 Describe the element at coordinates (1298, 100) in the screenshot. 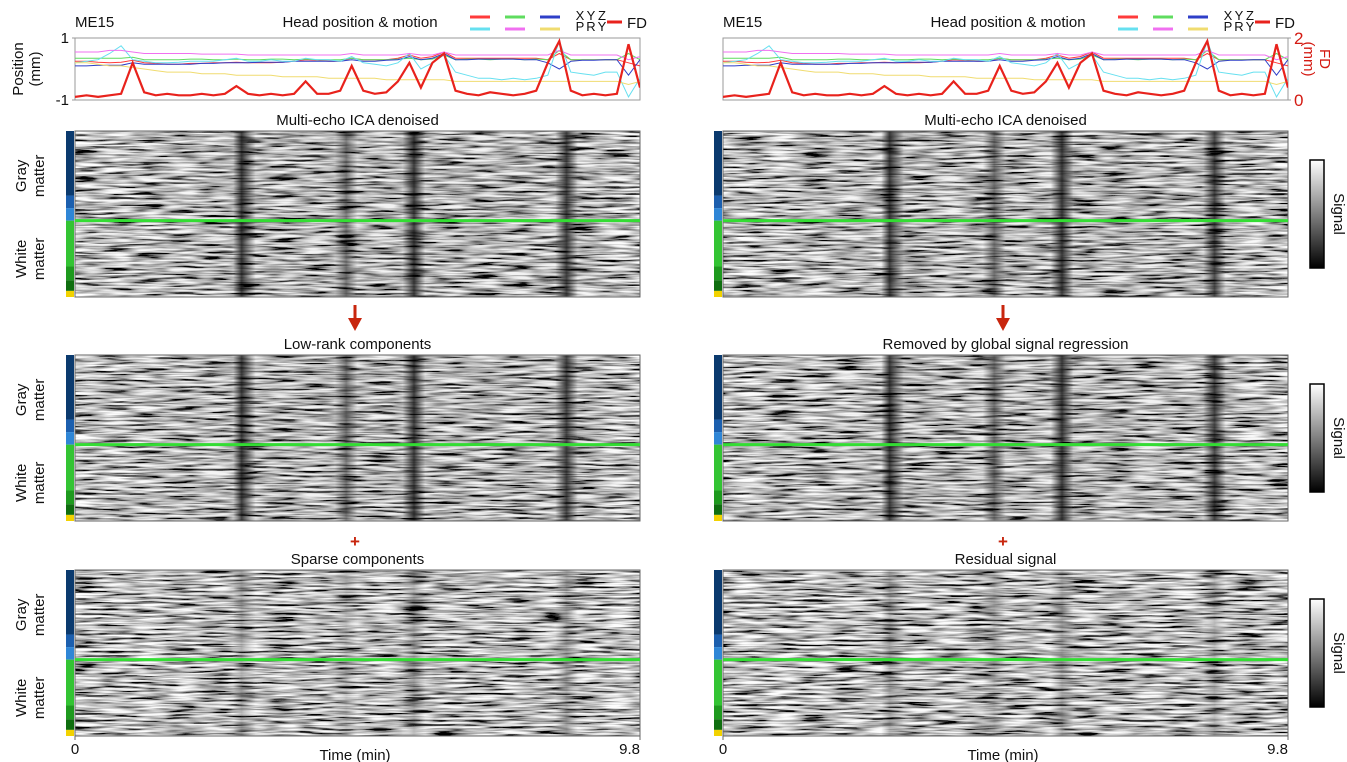

I see `y2-tick-label: 0` at that location.